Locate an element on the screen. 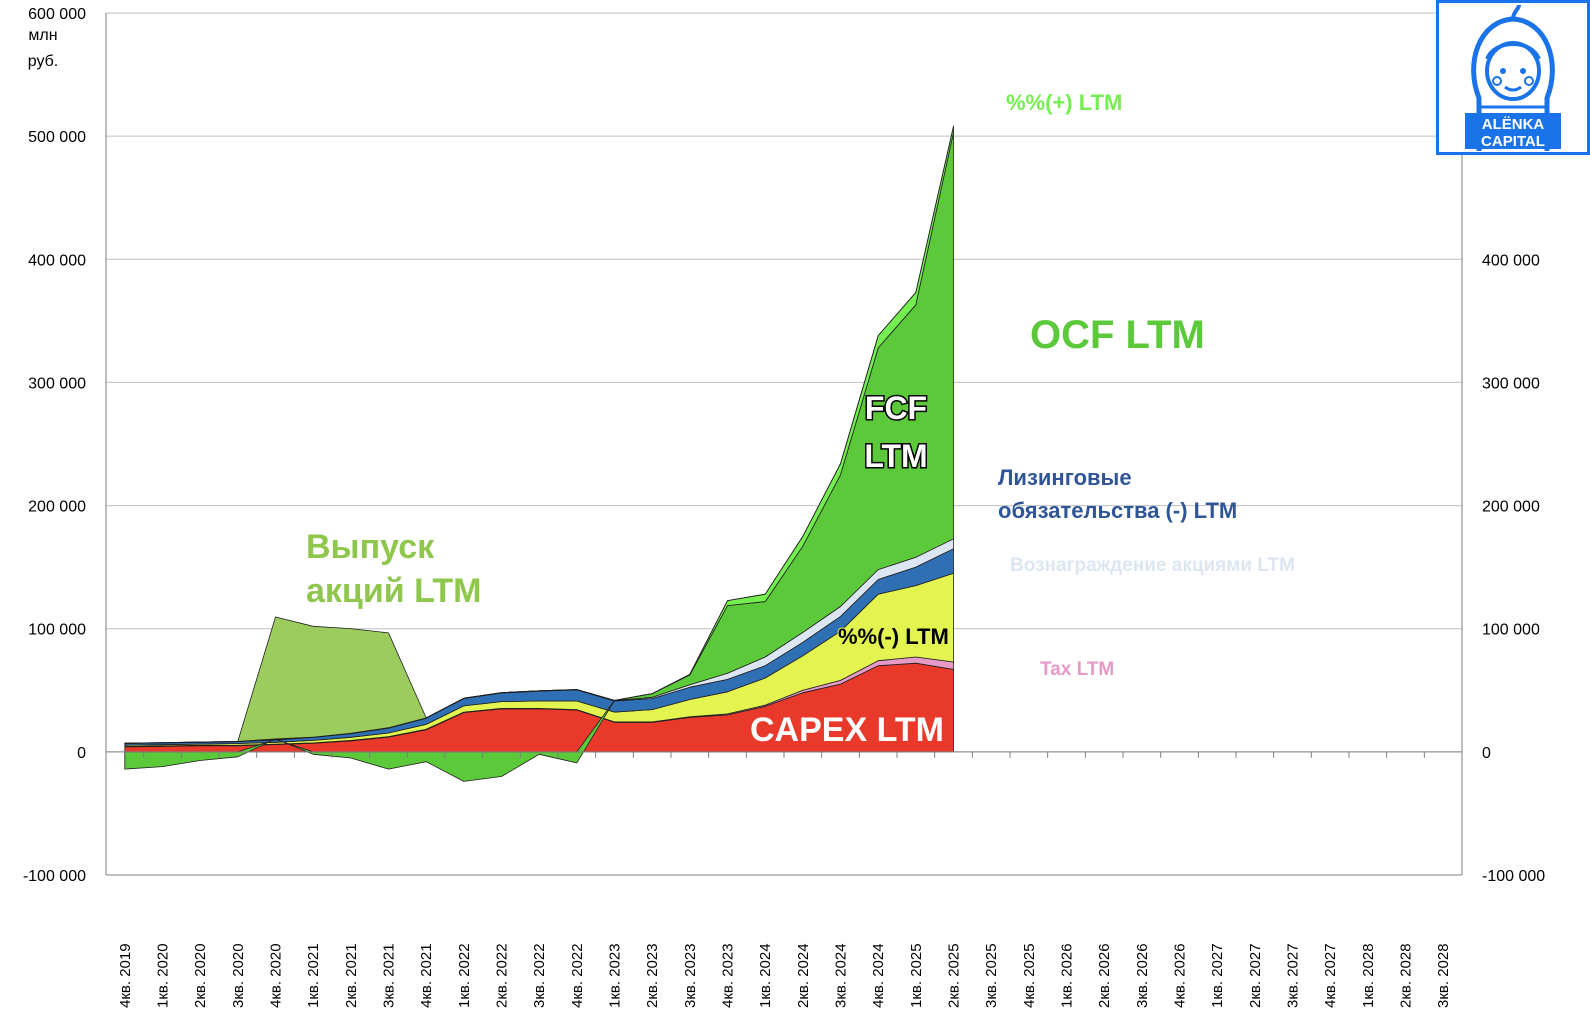 The height and width of the screenshot is (1014, 1590). x-tick-label: 2кв. 2028 is located at coordinates (1406, 975).